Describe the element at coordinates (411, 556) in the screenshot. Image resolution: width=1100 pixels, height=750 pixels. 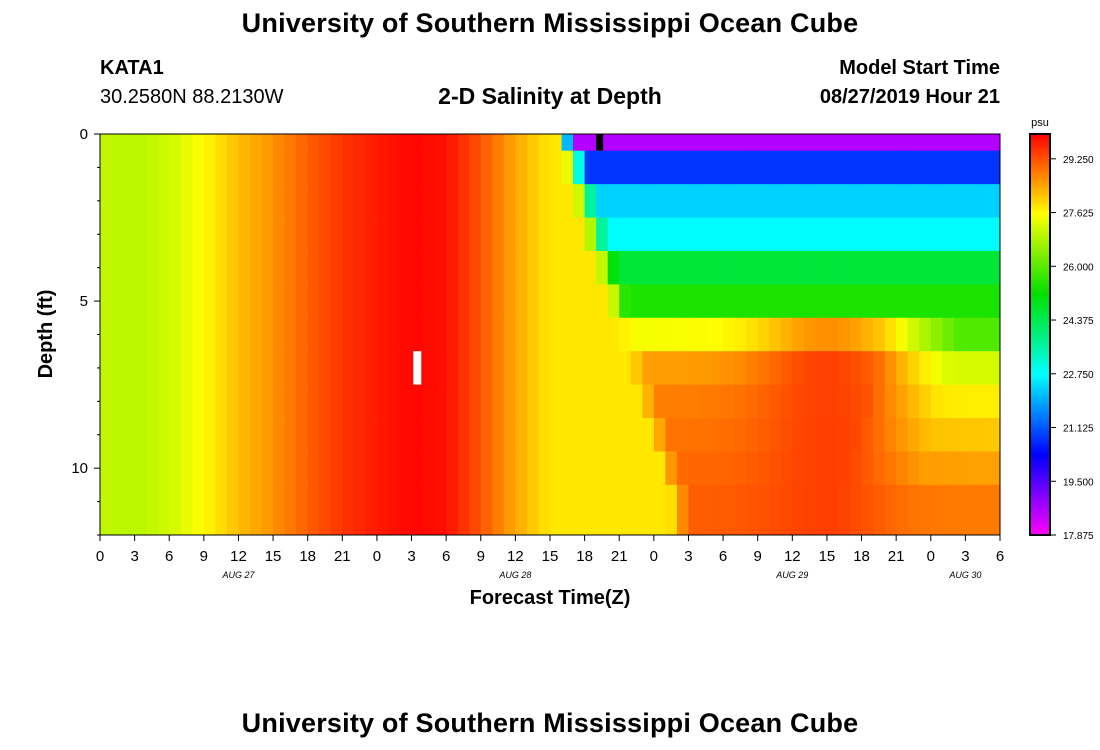
I see `x-tick-label: 3` at that location.